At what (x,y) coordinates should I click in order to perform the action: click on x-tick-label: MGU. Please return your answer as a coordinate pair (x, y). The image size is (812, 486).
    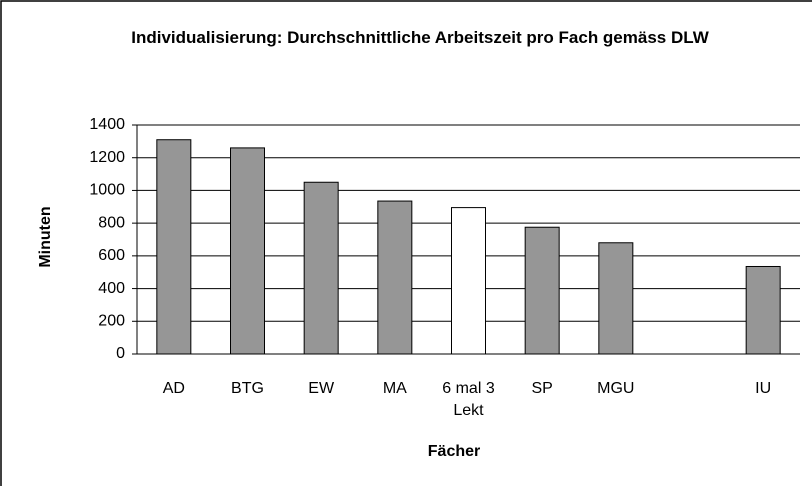
    Looking at the image, I should click on (616, 388).